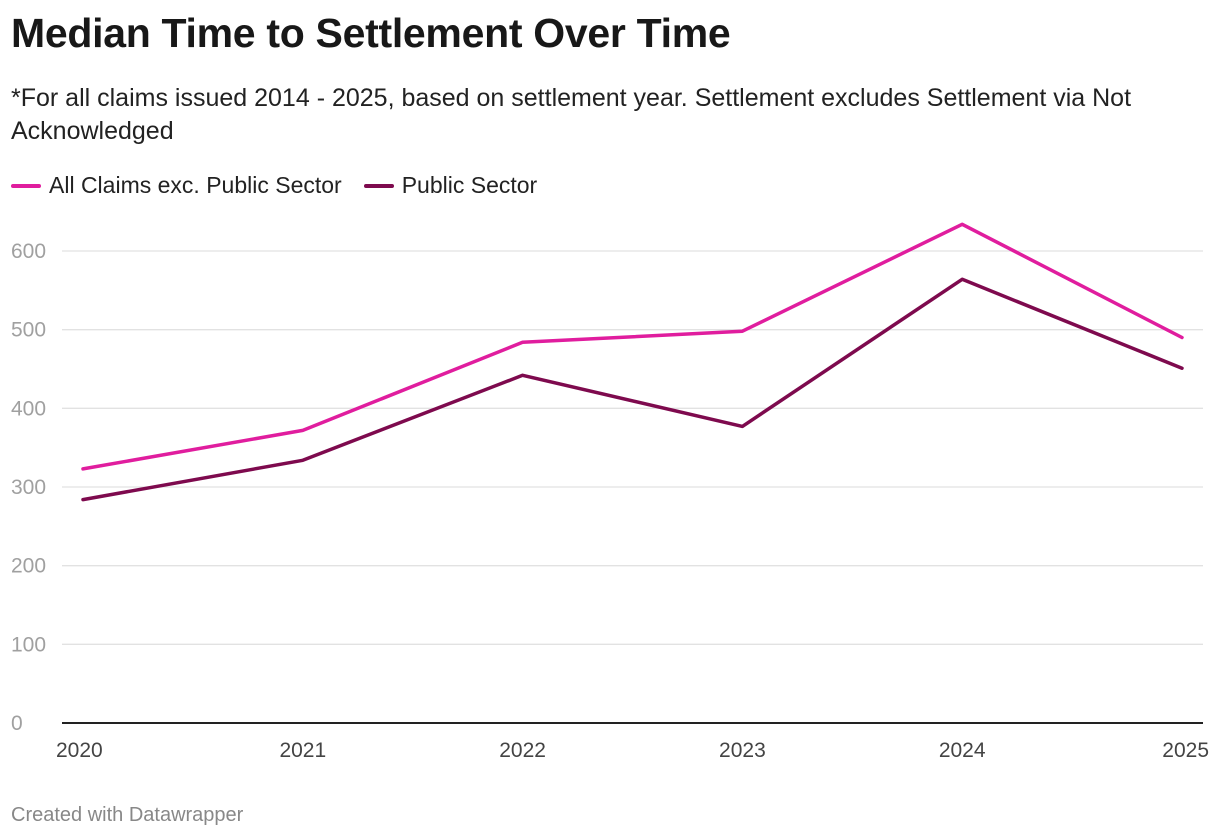  What do you see at coordinates (742, 750) in the screenshot?
I see `x-tick-label: 2023` at bounding box center [742, 750].